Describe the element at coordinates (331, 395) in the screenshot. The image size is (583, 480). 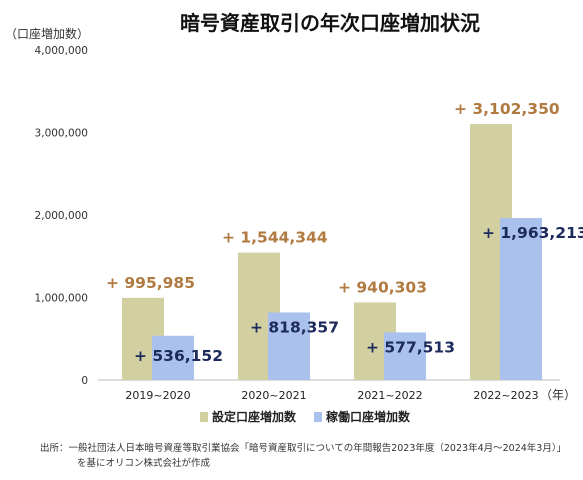
I see `x-axis-ticks: 2019~2020 2020~2021 2021~2022 2022~2023` at that location.